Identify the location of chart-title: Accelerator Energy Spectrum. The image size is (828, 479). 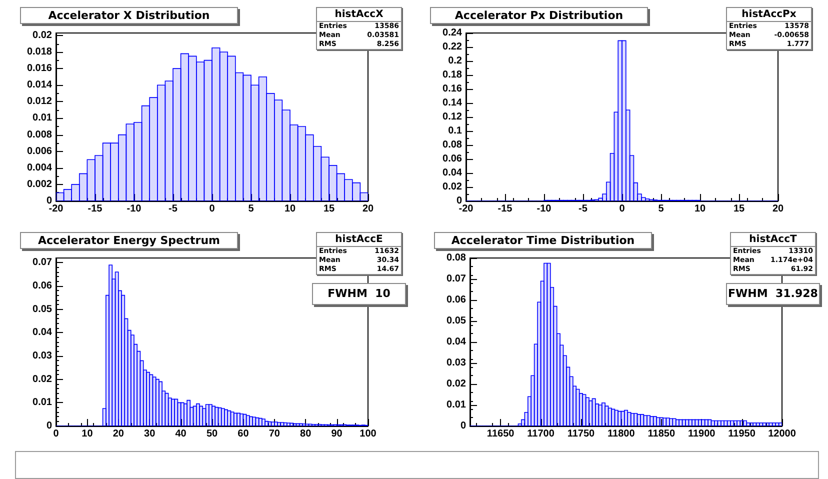
(129, 240).